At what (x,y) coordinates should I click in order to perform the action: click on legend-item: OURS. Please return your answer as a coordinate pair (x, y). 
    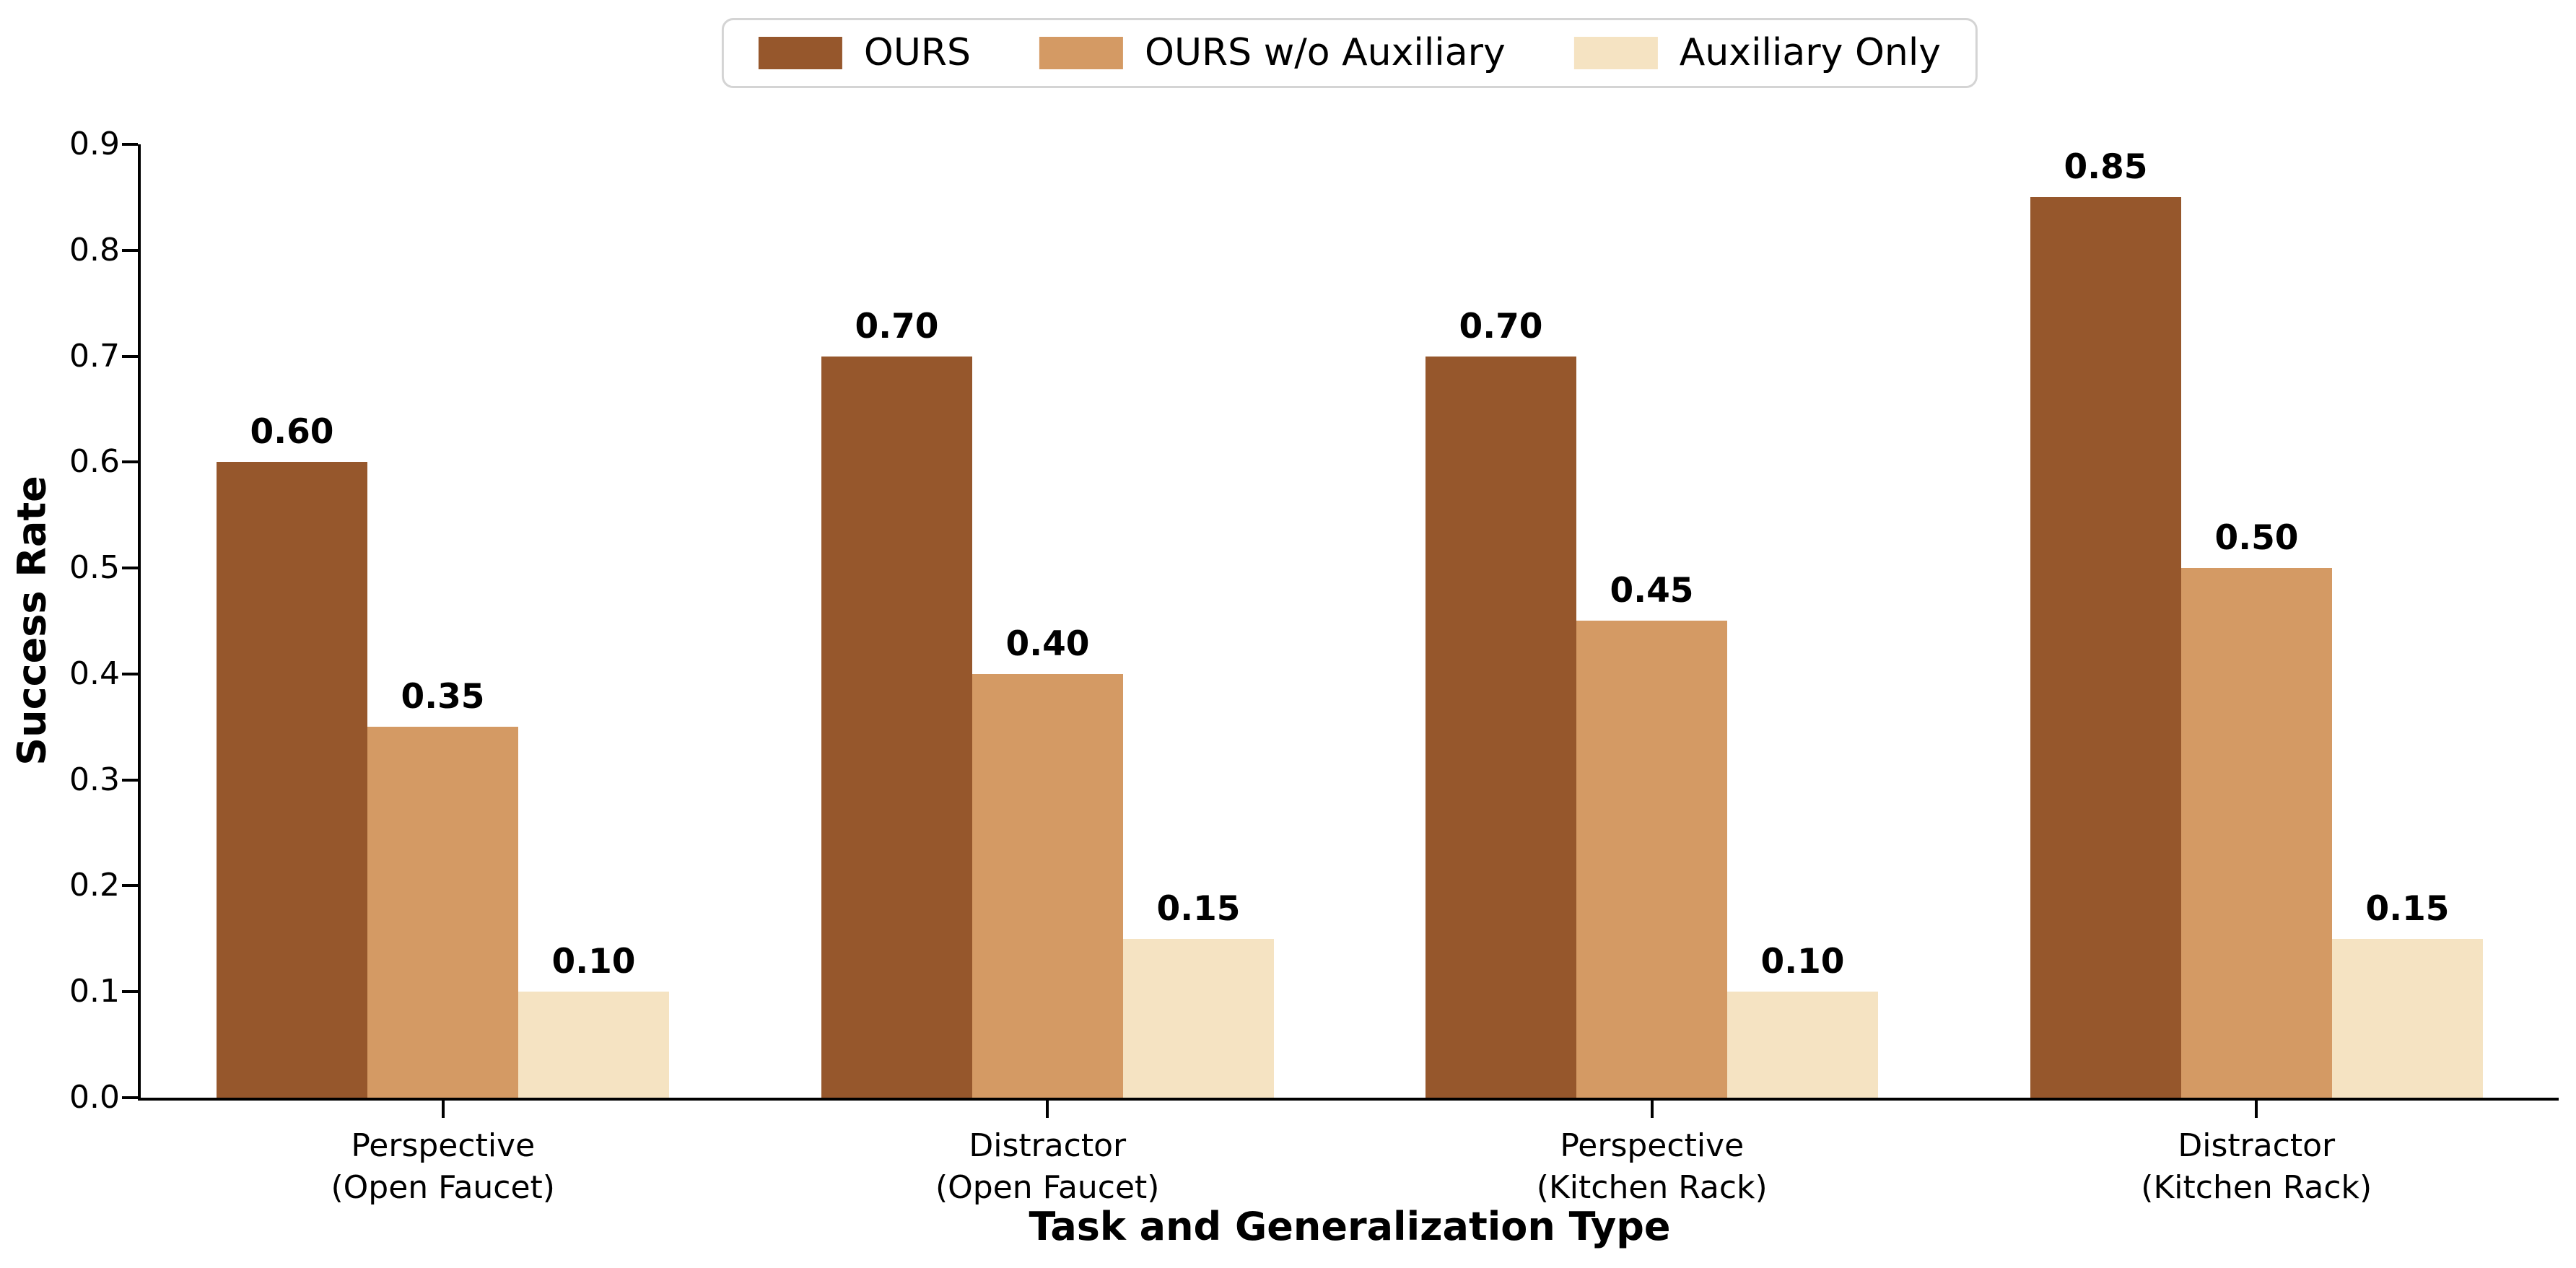
    Looking at the image, I should click on (865, 52).